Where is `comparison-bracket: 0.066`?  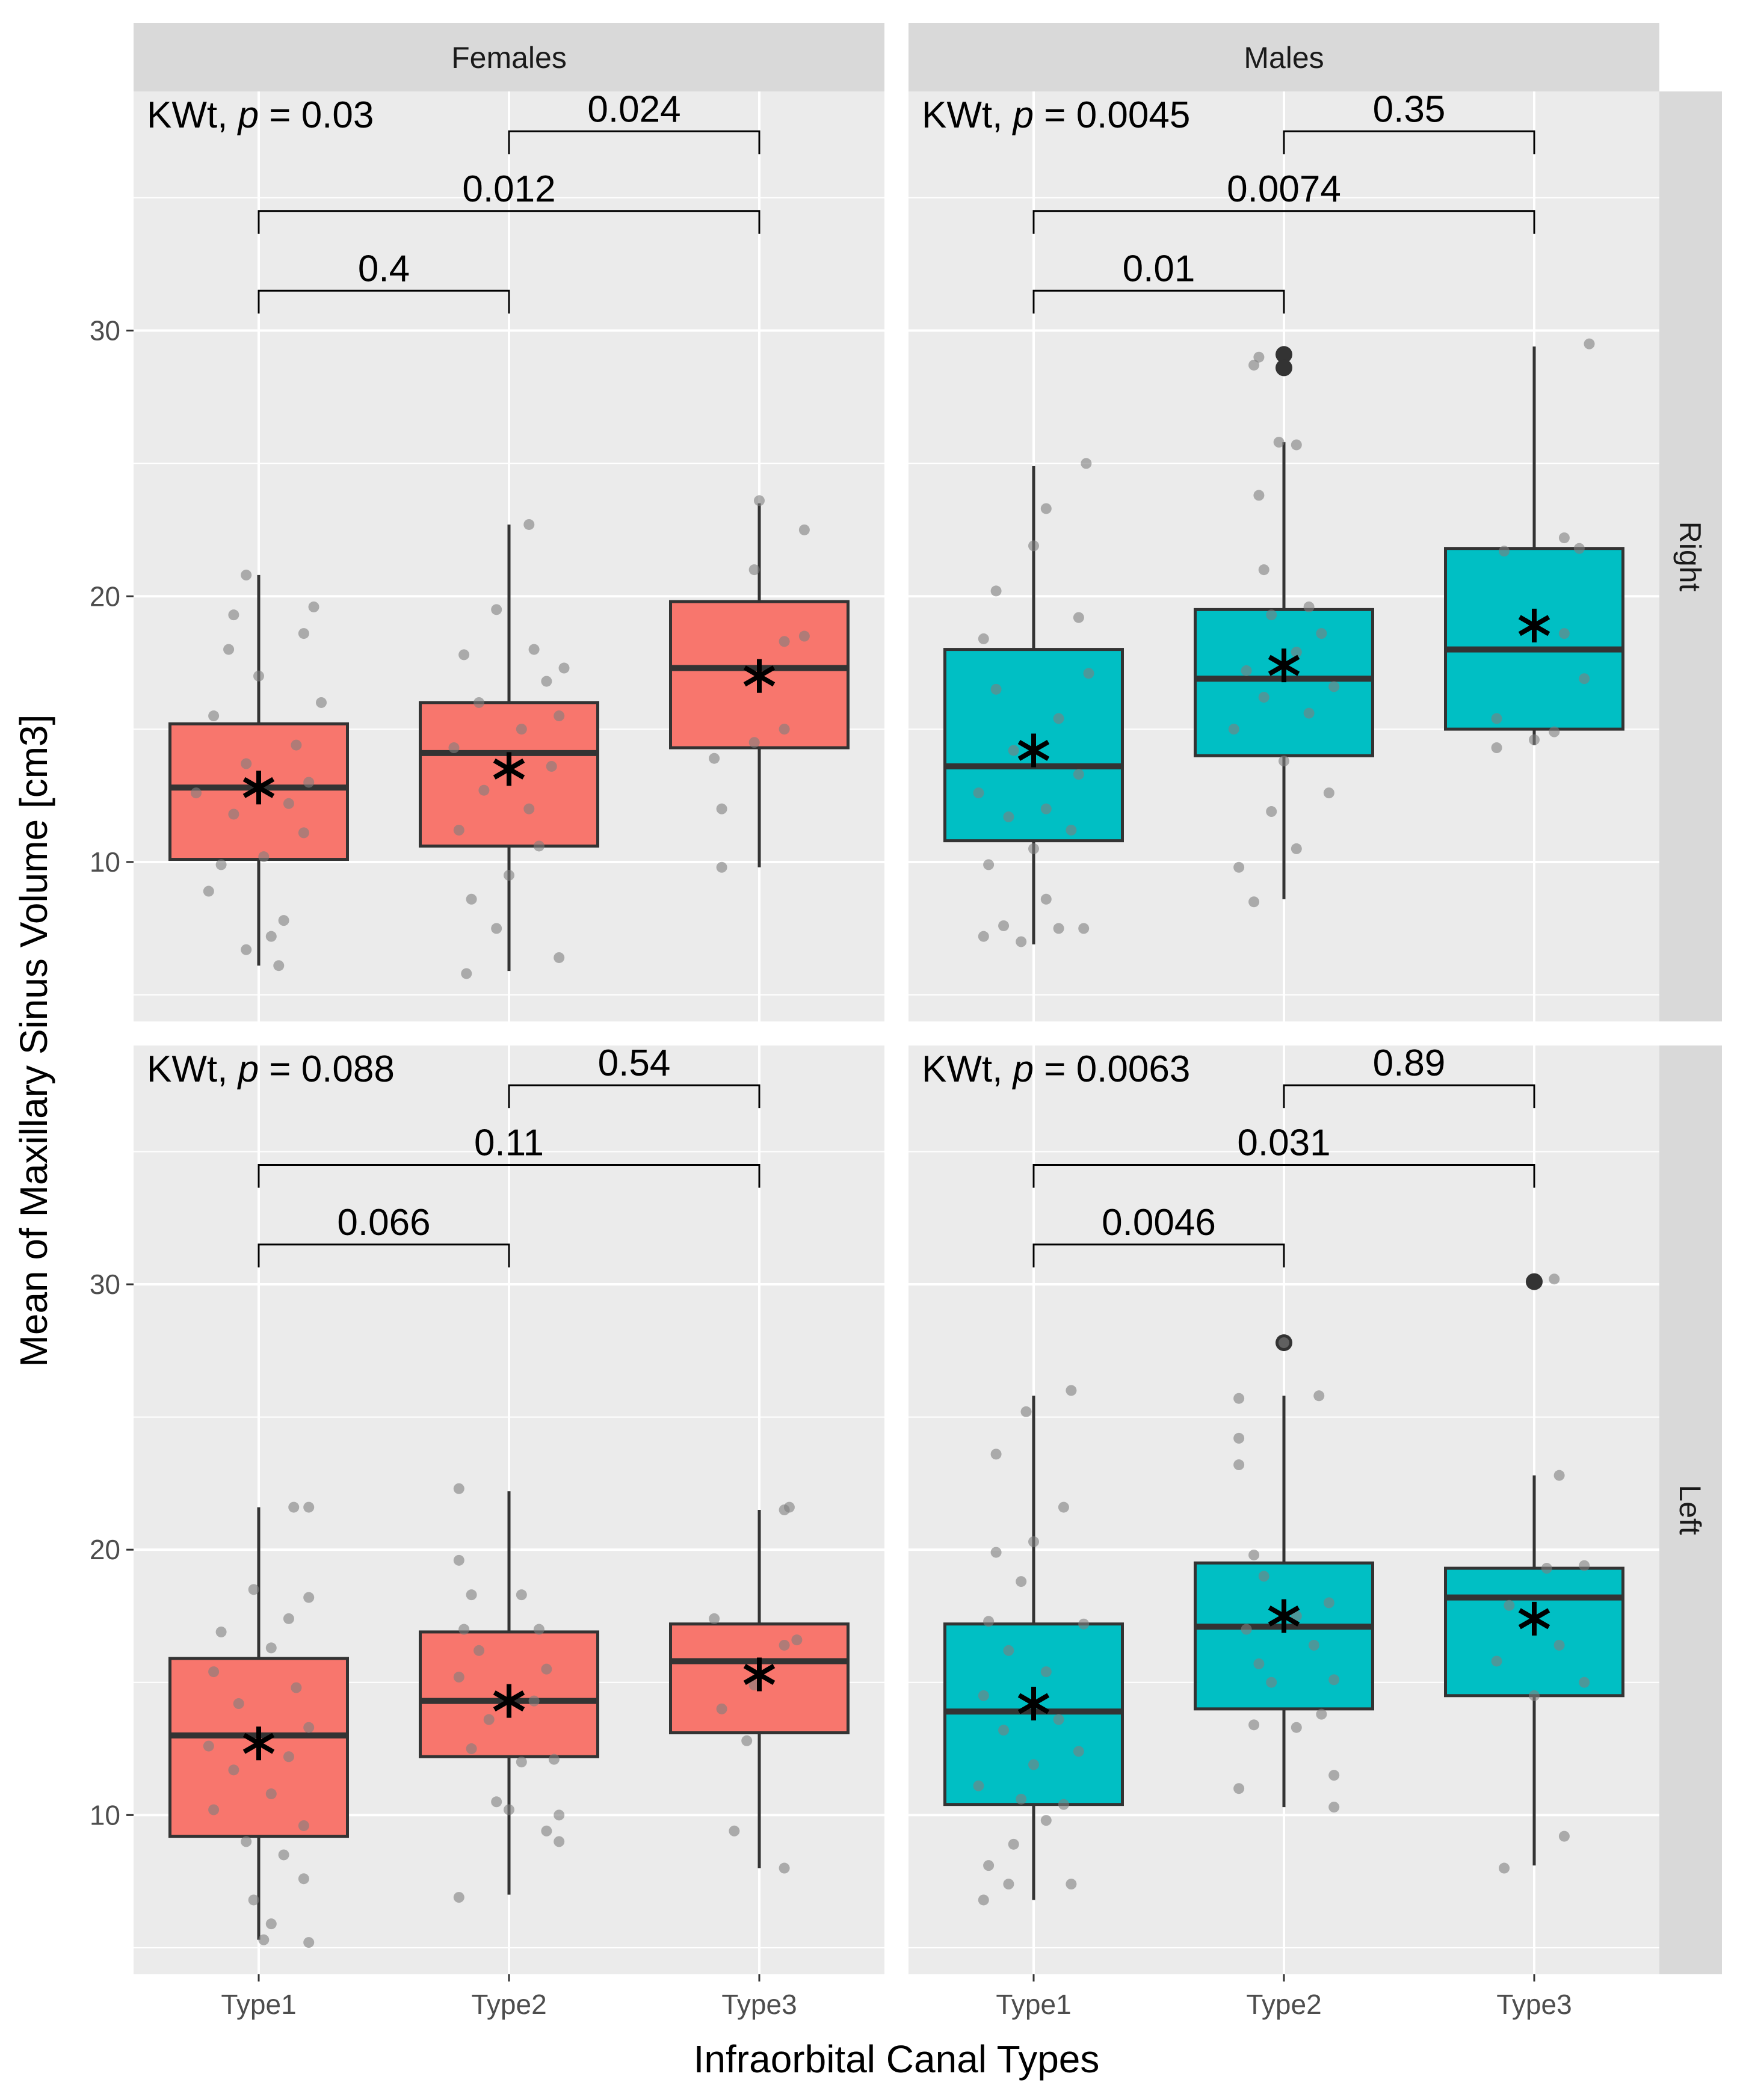 comparison-bracket: 0.066 is located at coordinates (384, 1234).